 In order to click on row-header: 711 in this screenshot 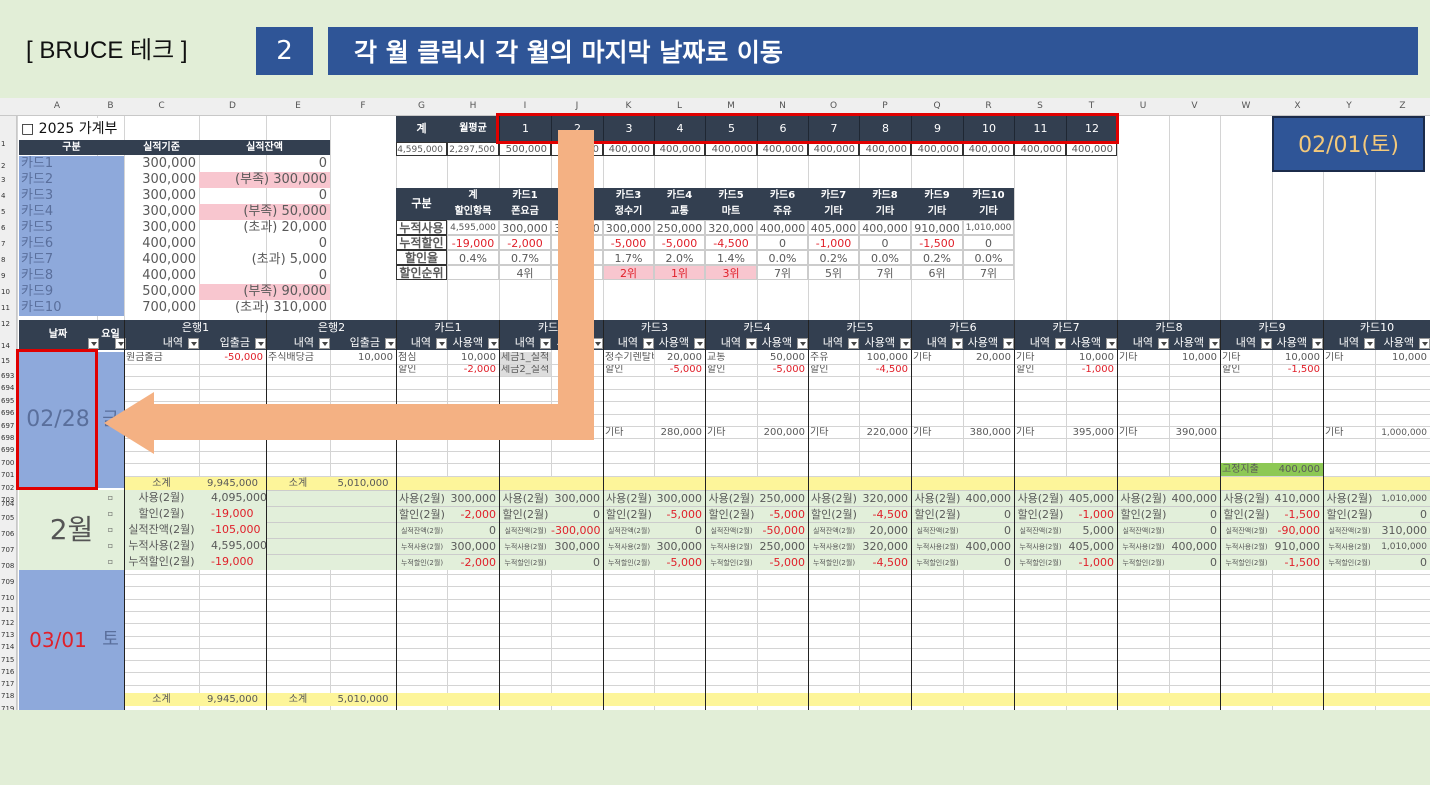, I will do `click(8, 610)`.